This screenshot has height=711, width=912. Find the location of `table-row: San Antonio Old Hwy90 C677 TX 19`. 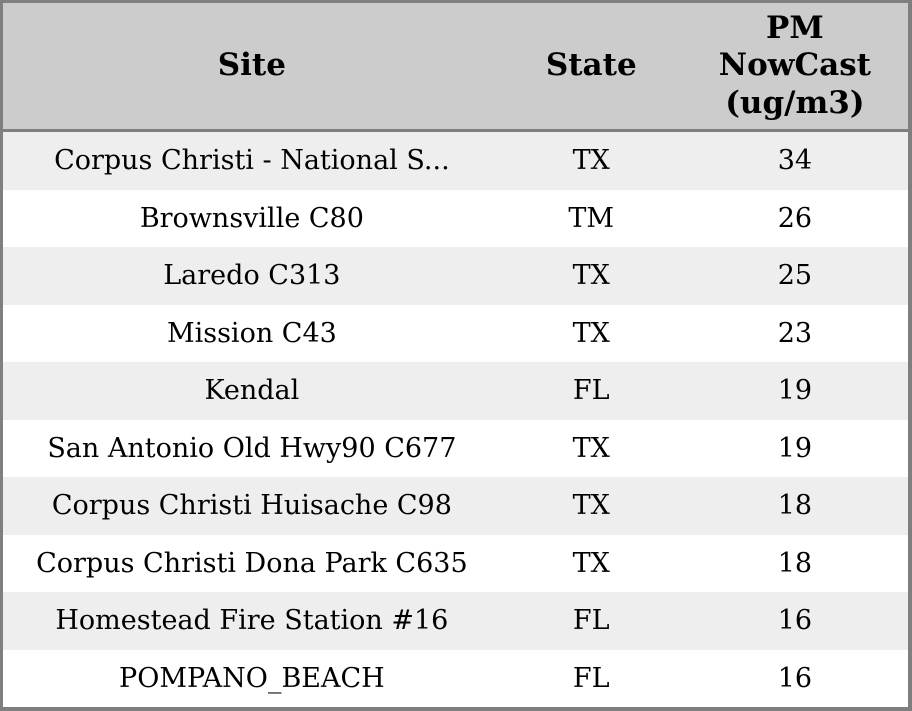

table-row: San Antonio Old Hwy90 C677 TX 19 is located at coordinates (455, 448).